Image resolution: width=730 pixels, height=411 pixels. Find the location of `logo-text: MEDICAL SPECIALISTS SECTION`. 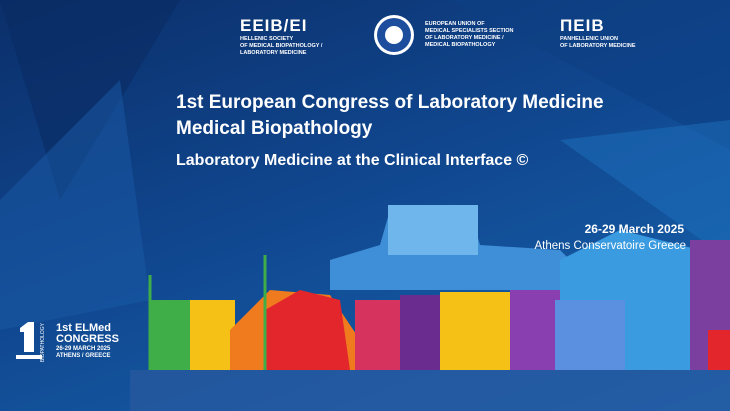

logo-text: MEDICAL SPECIALISTS SECTION is located at coordinates (469, 31).